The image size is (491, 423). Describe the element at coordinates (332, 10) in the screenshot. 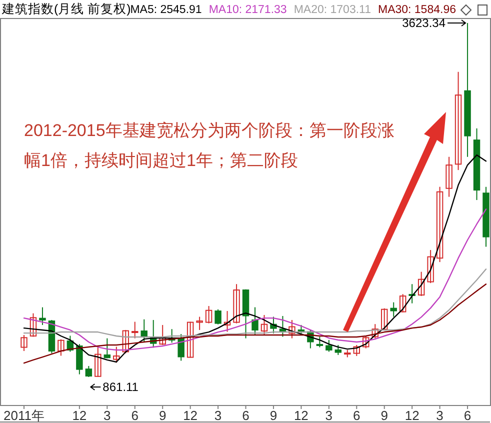

I see `text: MA20: 1703.11` at that location.